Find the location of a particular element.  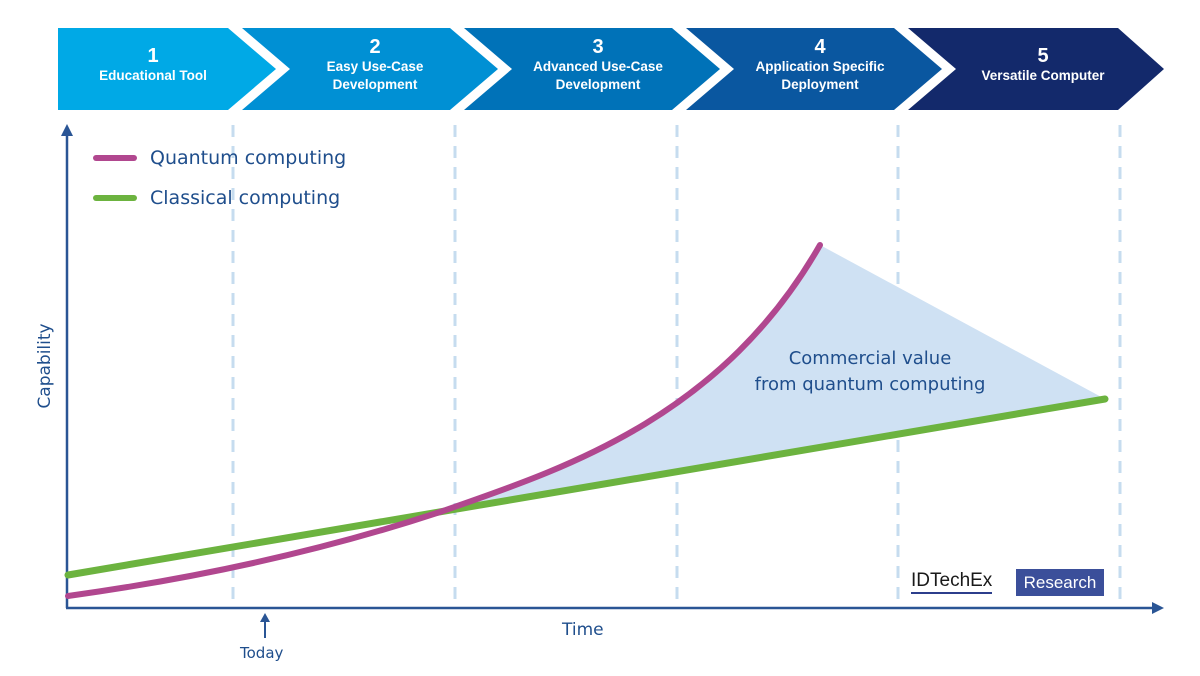

research-badge: Research is located at coordinates (1060, 582).